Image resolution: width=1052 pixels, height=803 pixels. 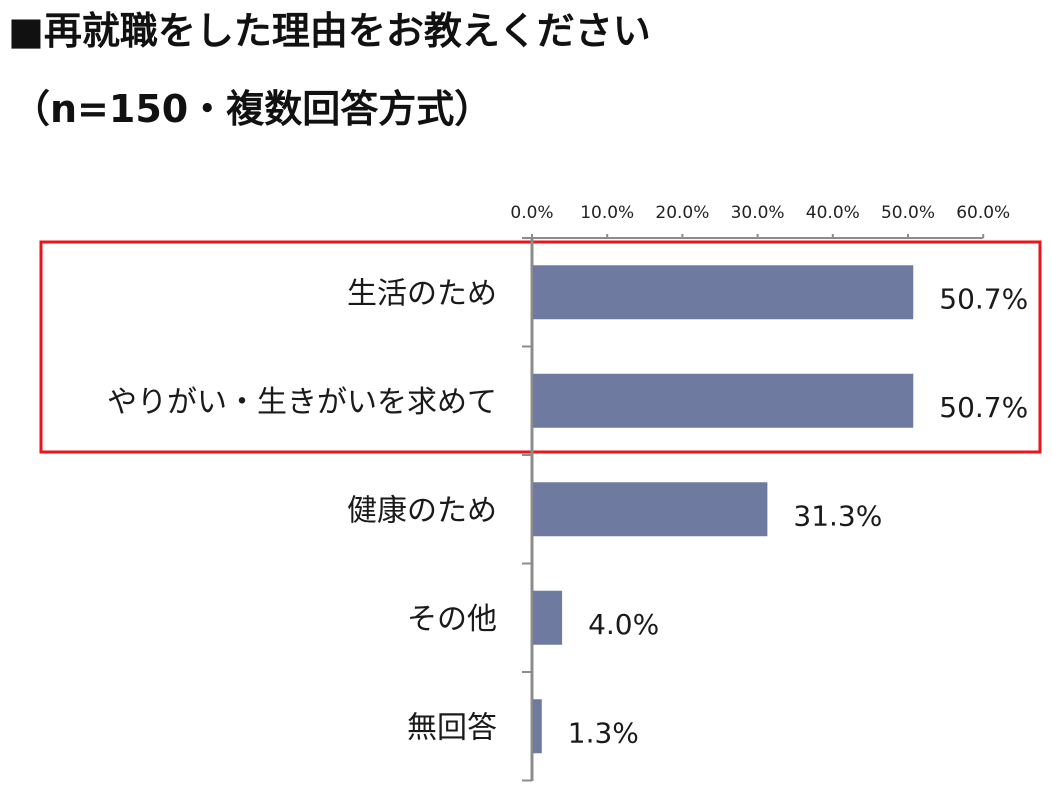 I want to click on x-tick-label: 0.0%, so click(x=531, y=213).